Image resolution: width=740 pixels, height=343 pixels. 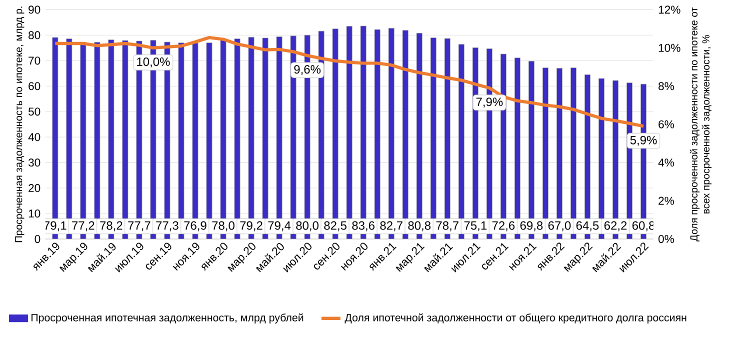 I want to click on y2-tick-label: 2%, so click(x=666, y=200).